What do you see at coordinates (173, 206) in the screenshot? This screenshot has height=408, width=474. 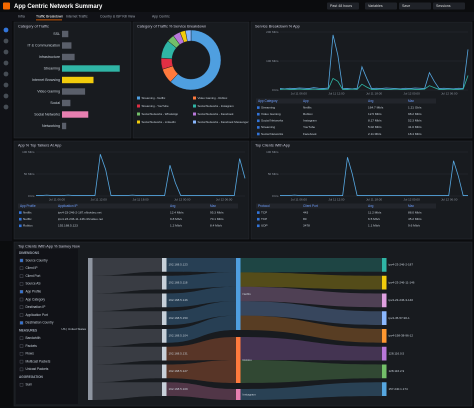 I see `table-header: Avg` at bounding box center [173, 206].